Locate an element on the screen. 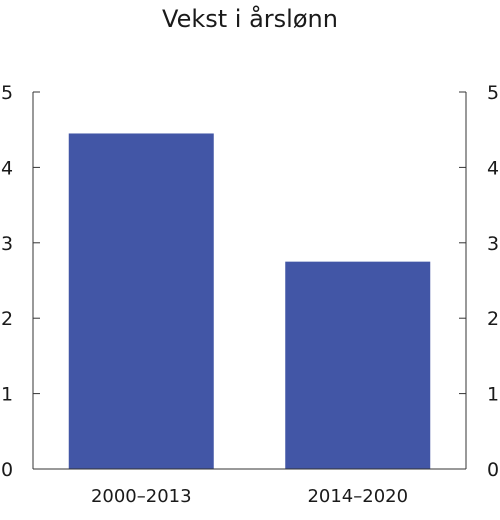 This screenshot has width=500, height=520. y-tick-label-right: 4 is located at coordinates (493, 168).